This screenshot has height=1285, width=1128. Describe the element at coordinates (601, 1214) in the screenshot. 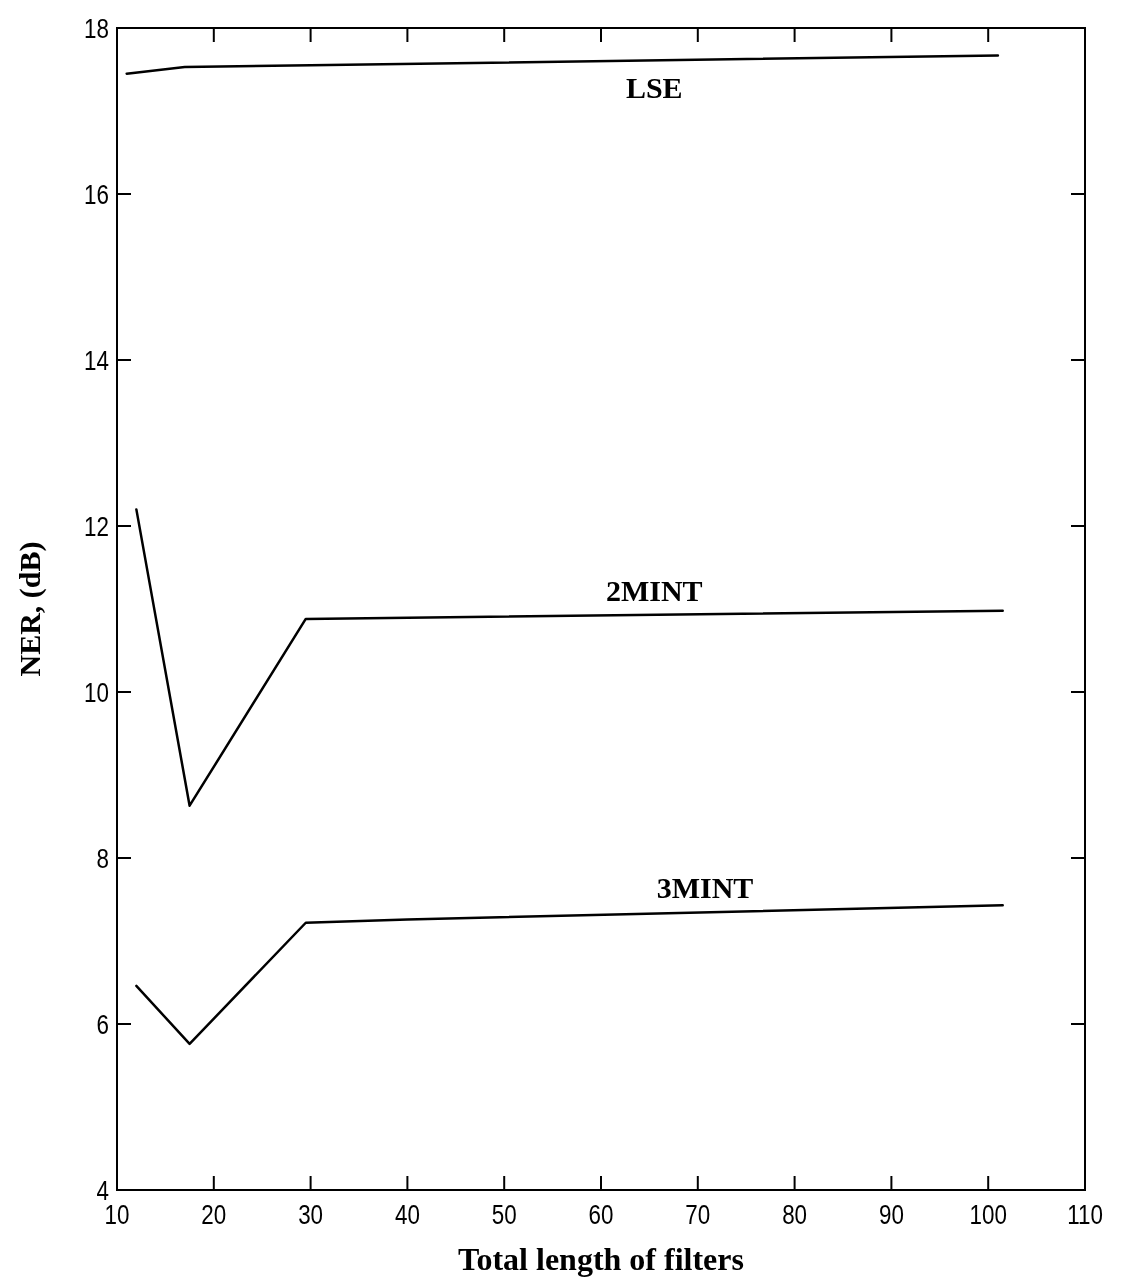

I see `x-tick-label: 60` at that location.